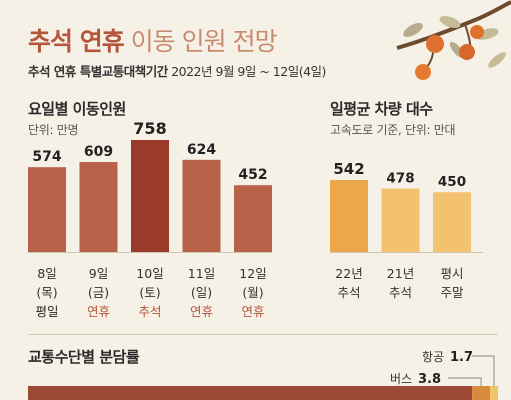 Image resolution: width=511 pixels, height=400 pixels. What do you see at coordinates (98, 273) in the screenshot?
I see `chart1-tick-date: 9일` at bounding box center [98, 273].